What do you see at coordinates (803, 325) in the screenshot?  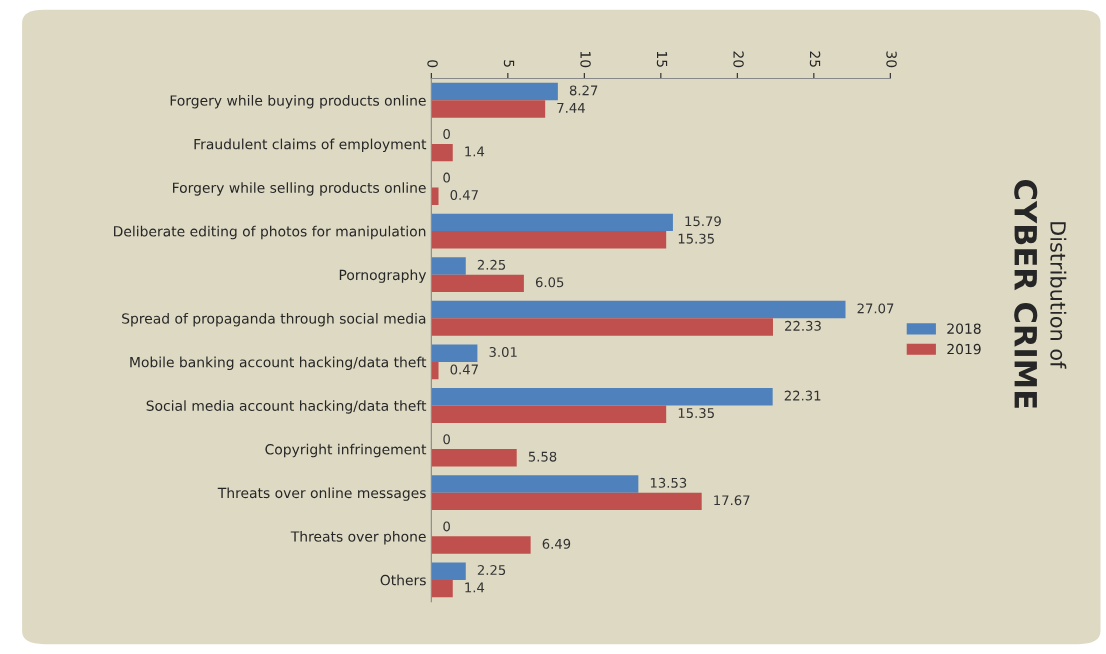 I see `data-label: 22.33` at bounding box center [803, 325].